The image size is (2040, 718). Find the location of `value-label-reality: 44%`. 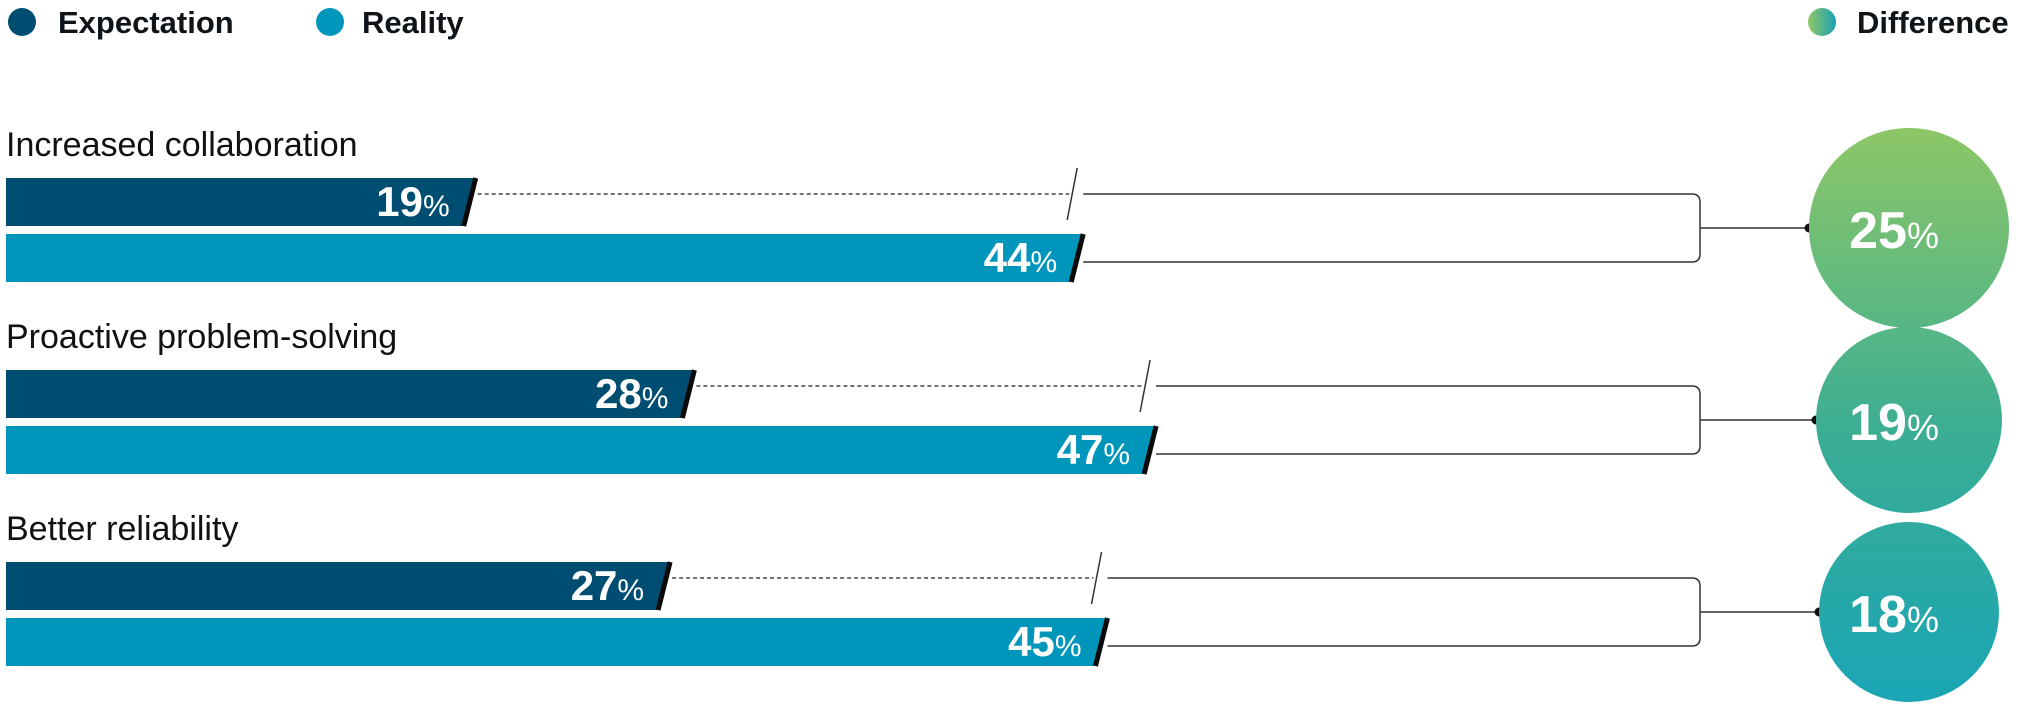

value-label-reality: 44% is located at coordinates (1020, 257).